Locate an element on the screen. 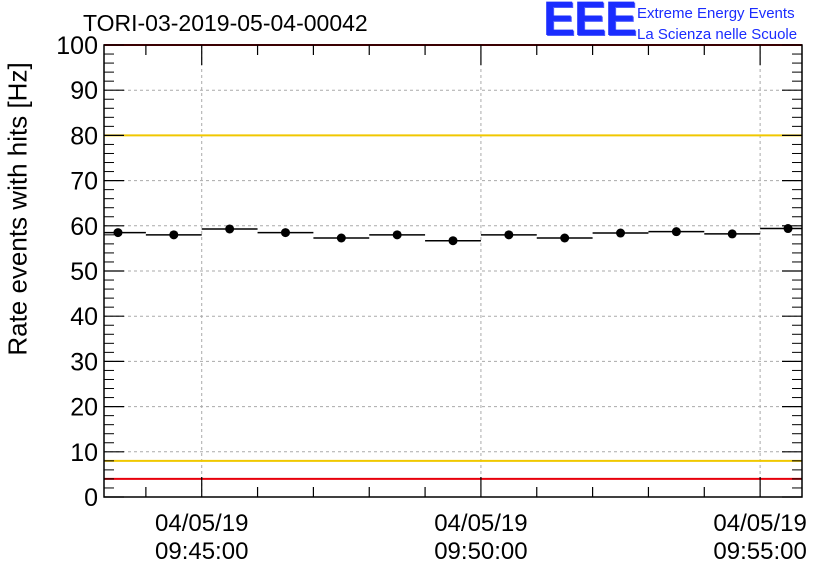 The width and height of the screenshot is (836, 572). logo-line-1: Extreme Energy Events is located at coordinates (716, 13).